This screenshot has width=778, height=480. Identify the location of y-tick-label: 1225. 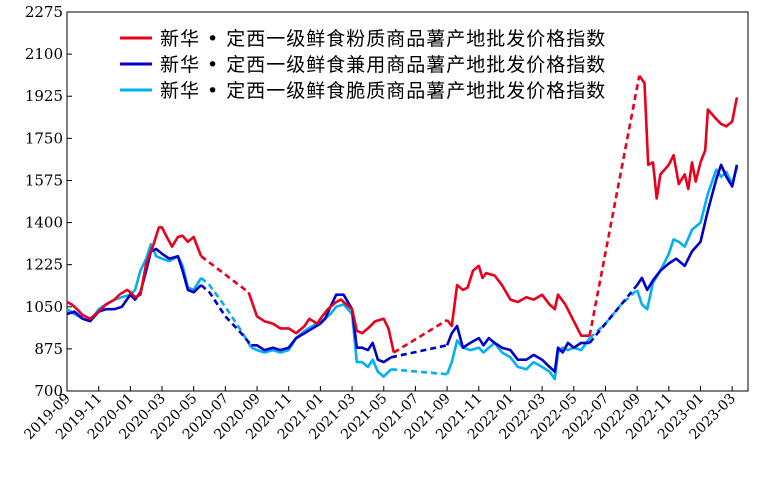
(44, 265).